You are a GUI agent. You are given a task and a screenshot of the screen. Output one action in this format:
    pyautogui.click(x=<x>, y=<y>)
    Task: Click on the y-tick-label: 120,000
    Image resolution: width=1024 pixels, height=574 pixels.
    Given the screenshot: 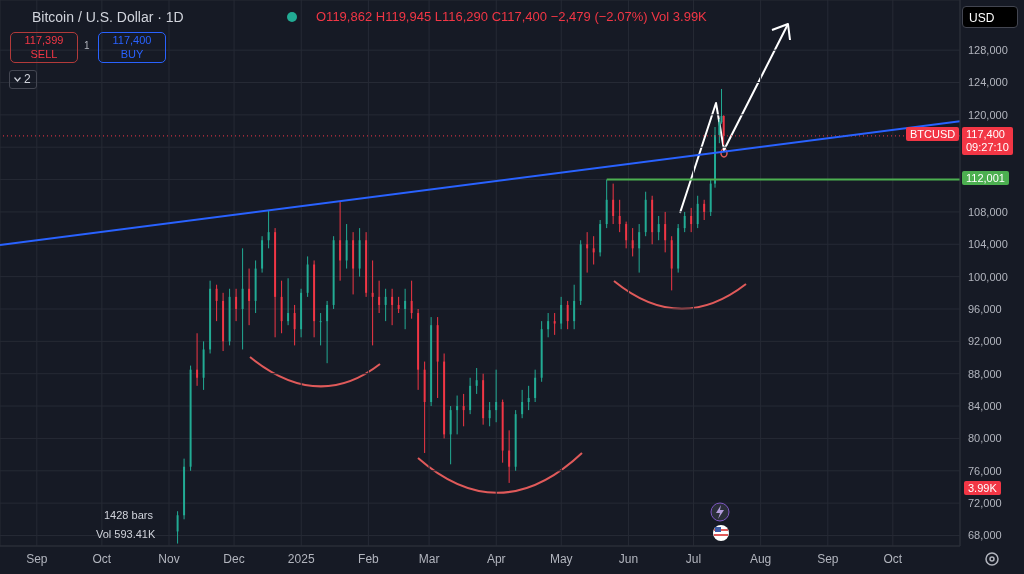 What is the action you would take?
    pyautogui.click(x=988, y=114)
    